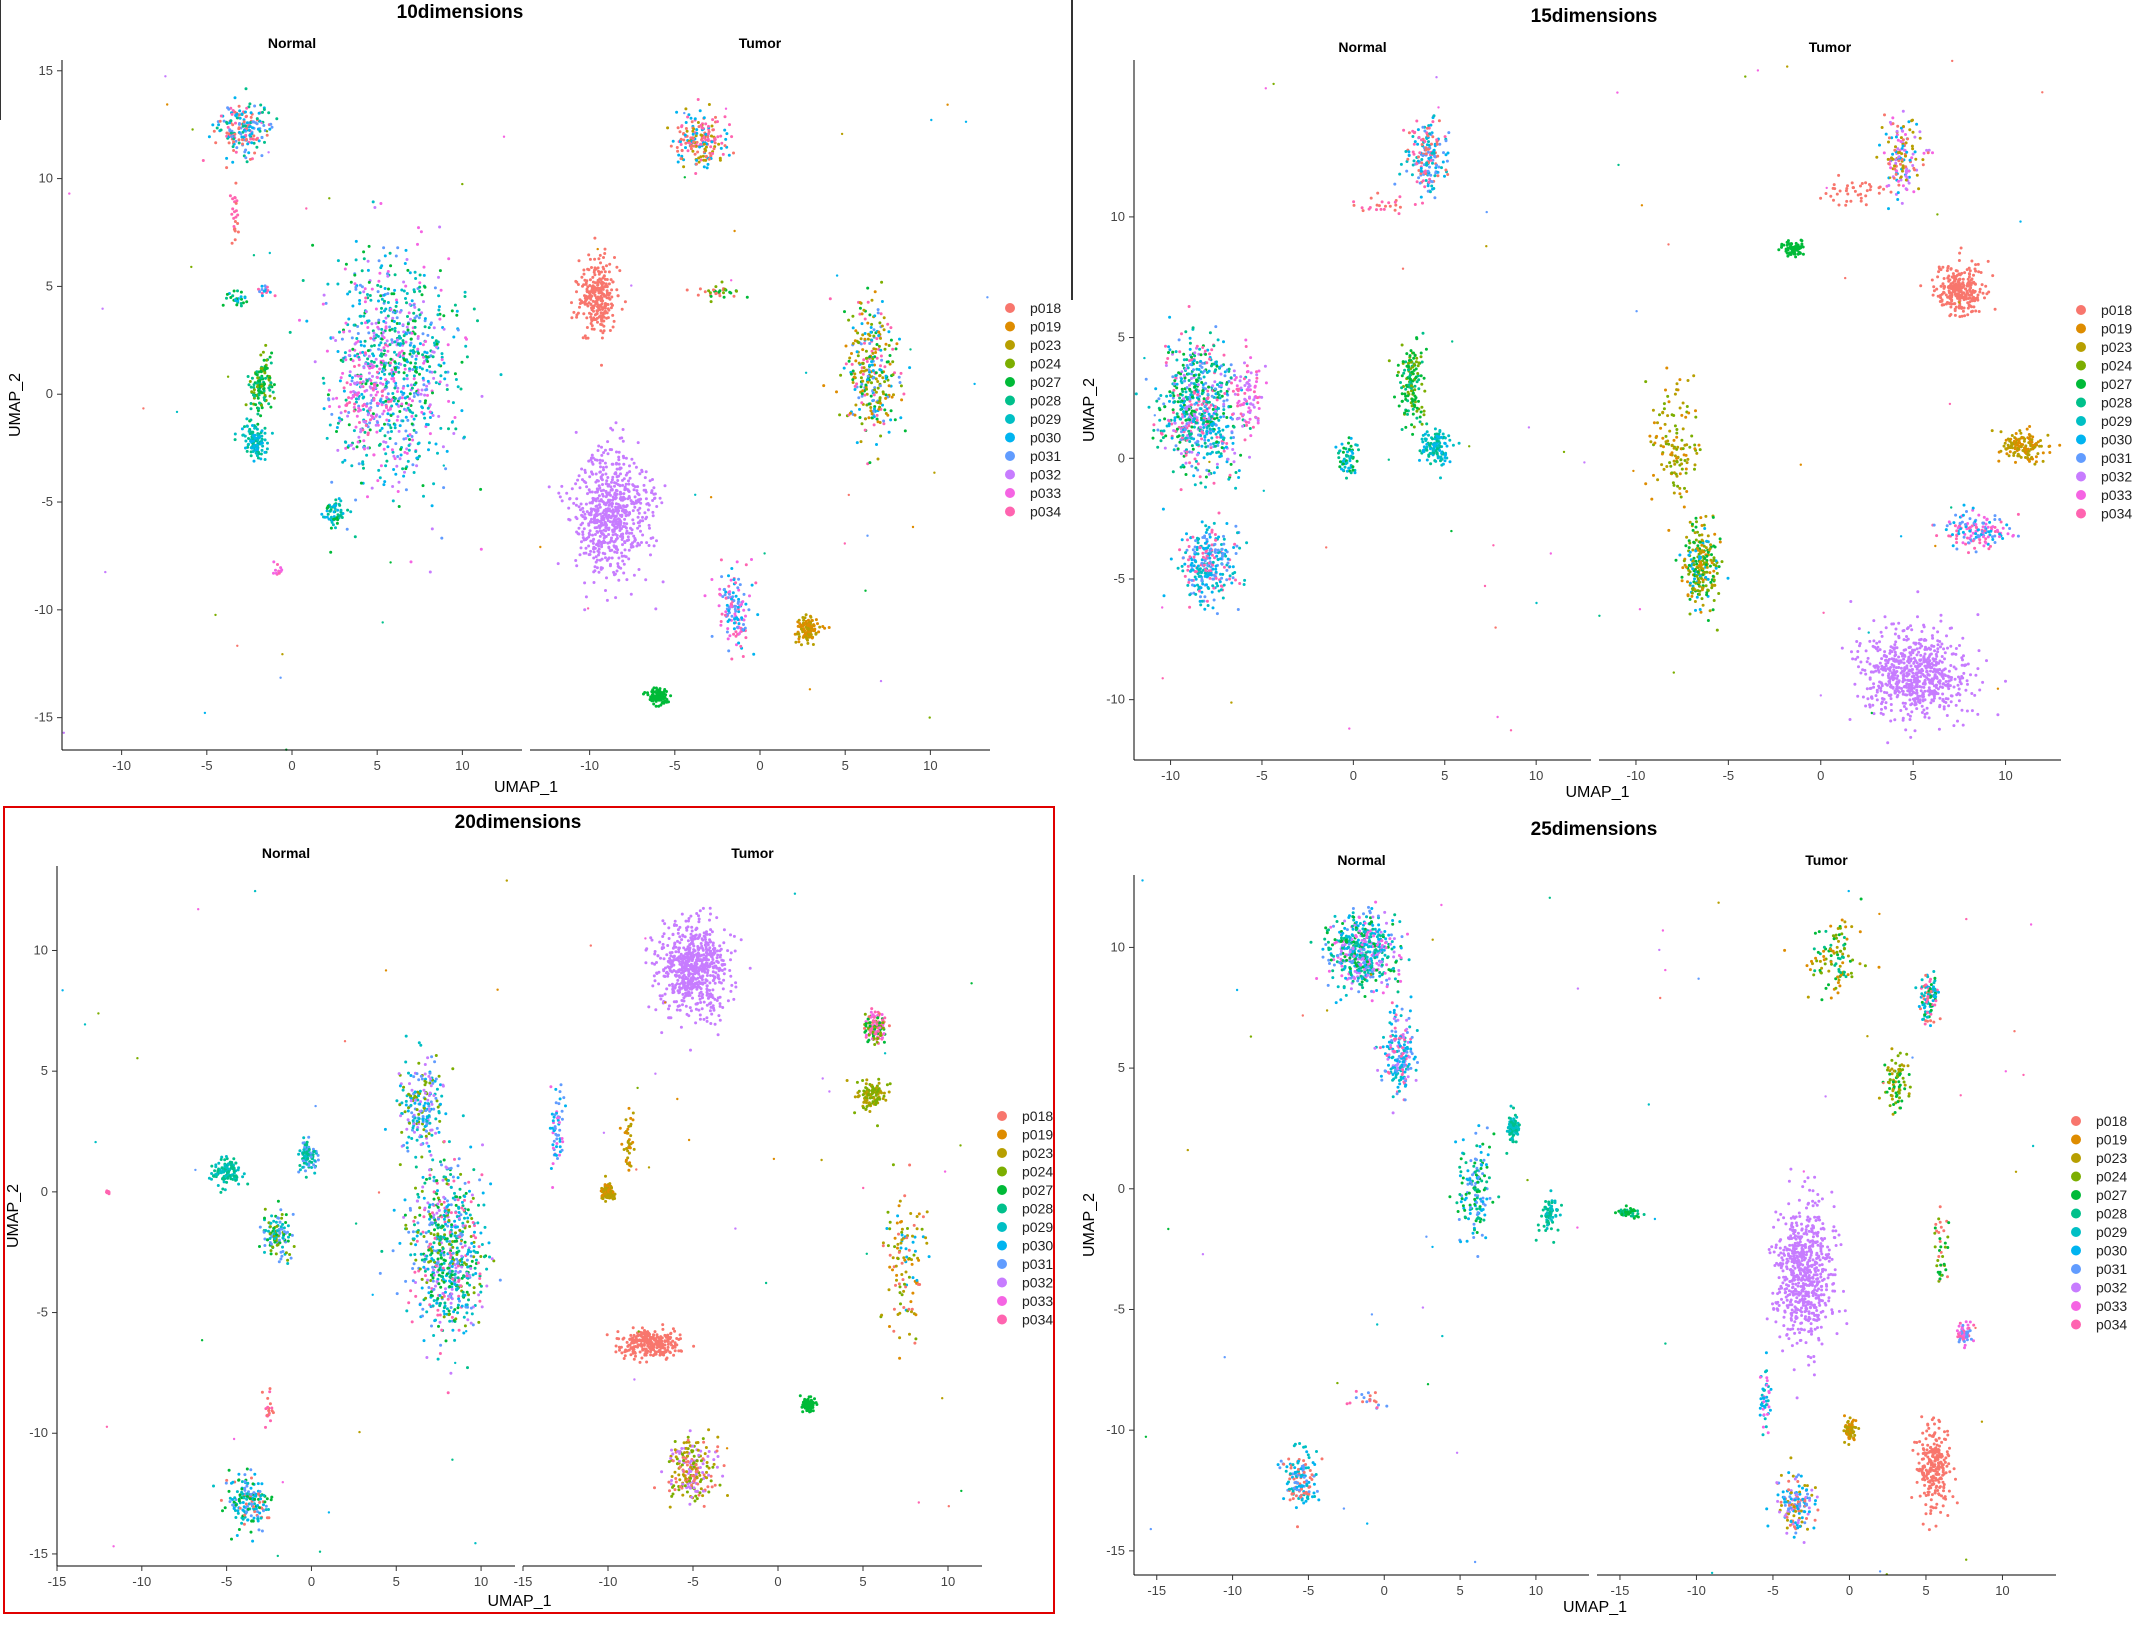 This screenshot has width=2144, height=1626. I want to click on facet-label: Normal, so click(1362, 47).